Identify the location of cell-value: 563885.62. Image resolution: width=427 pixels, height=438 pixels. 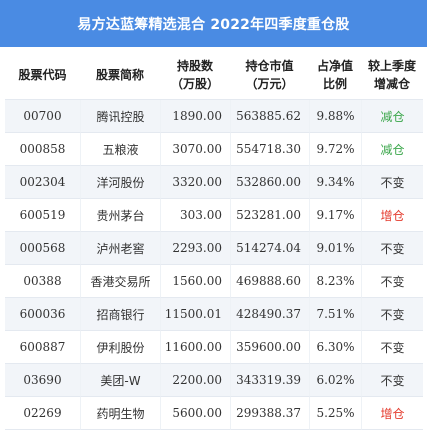
(269, 116).